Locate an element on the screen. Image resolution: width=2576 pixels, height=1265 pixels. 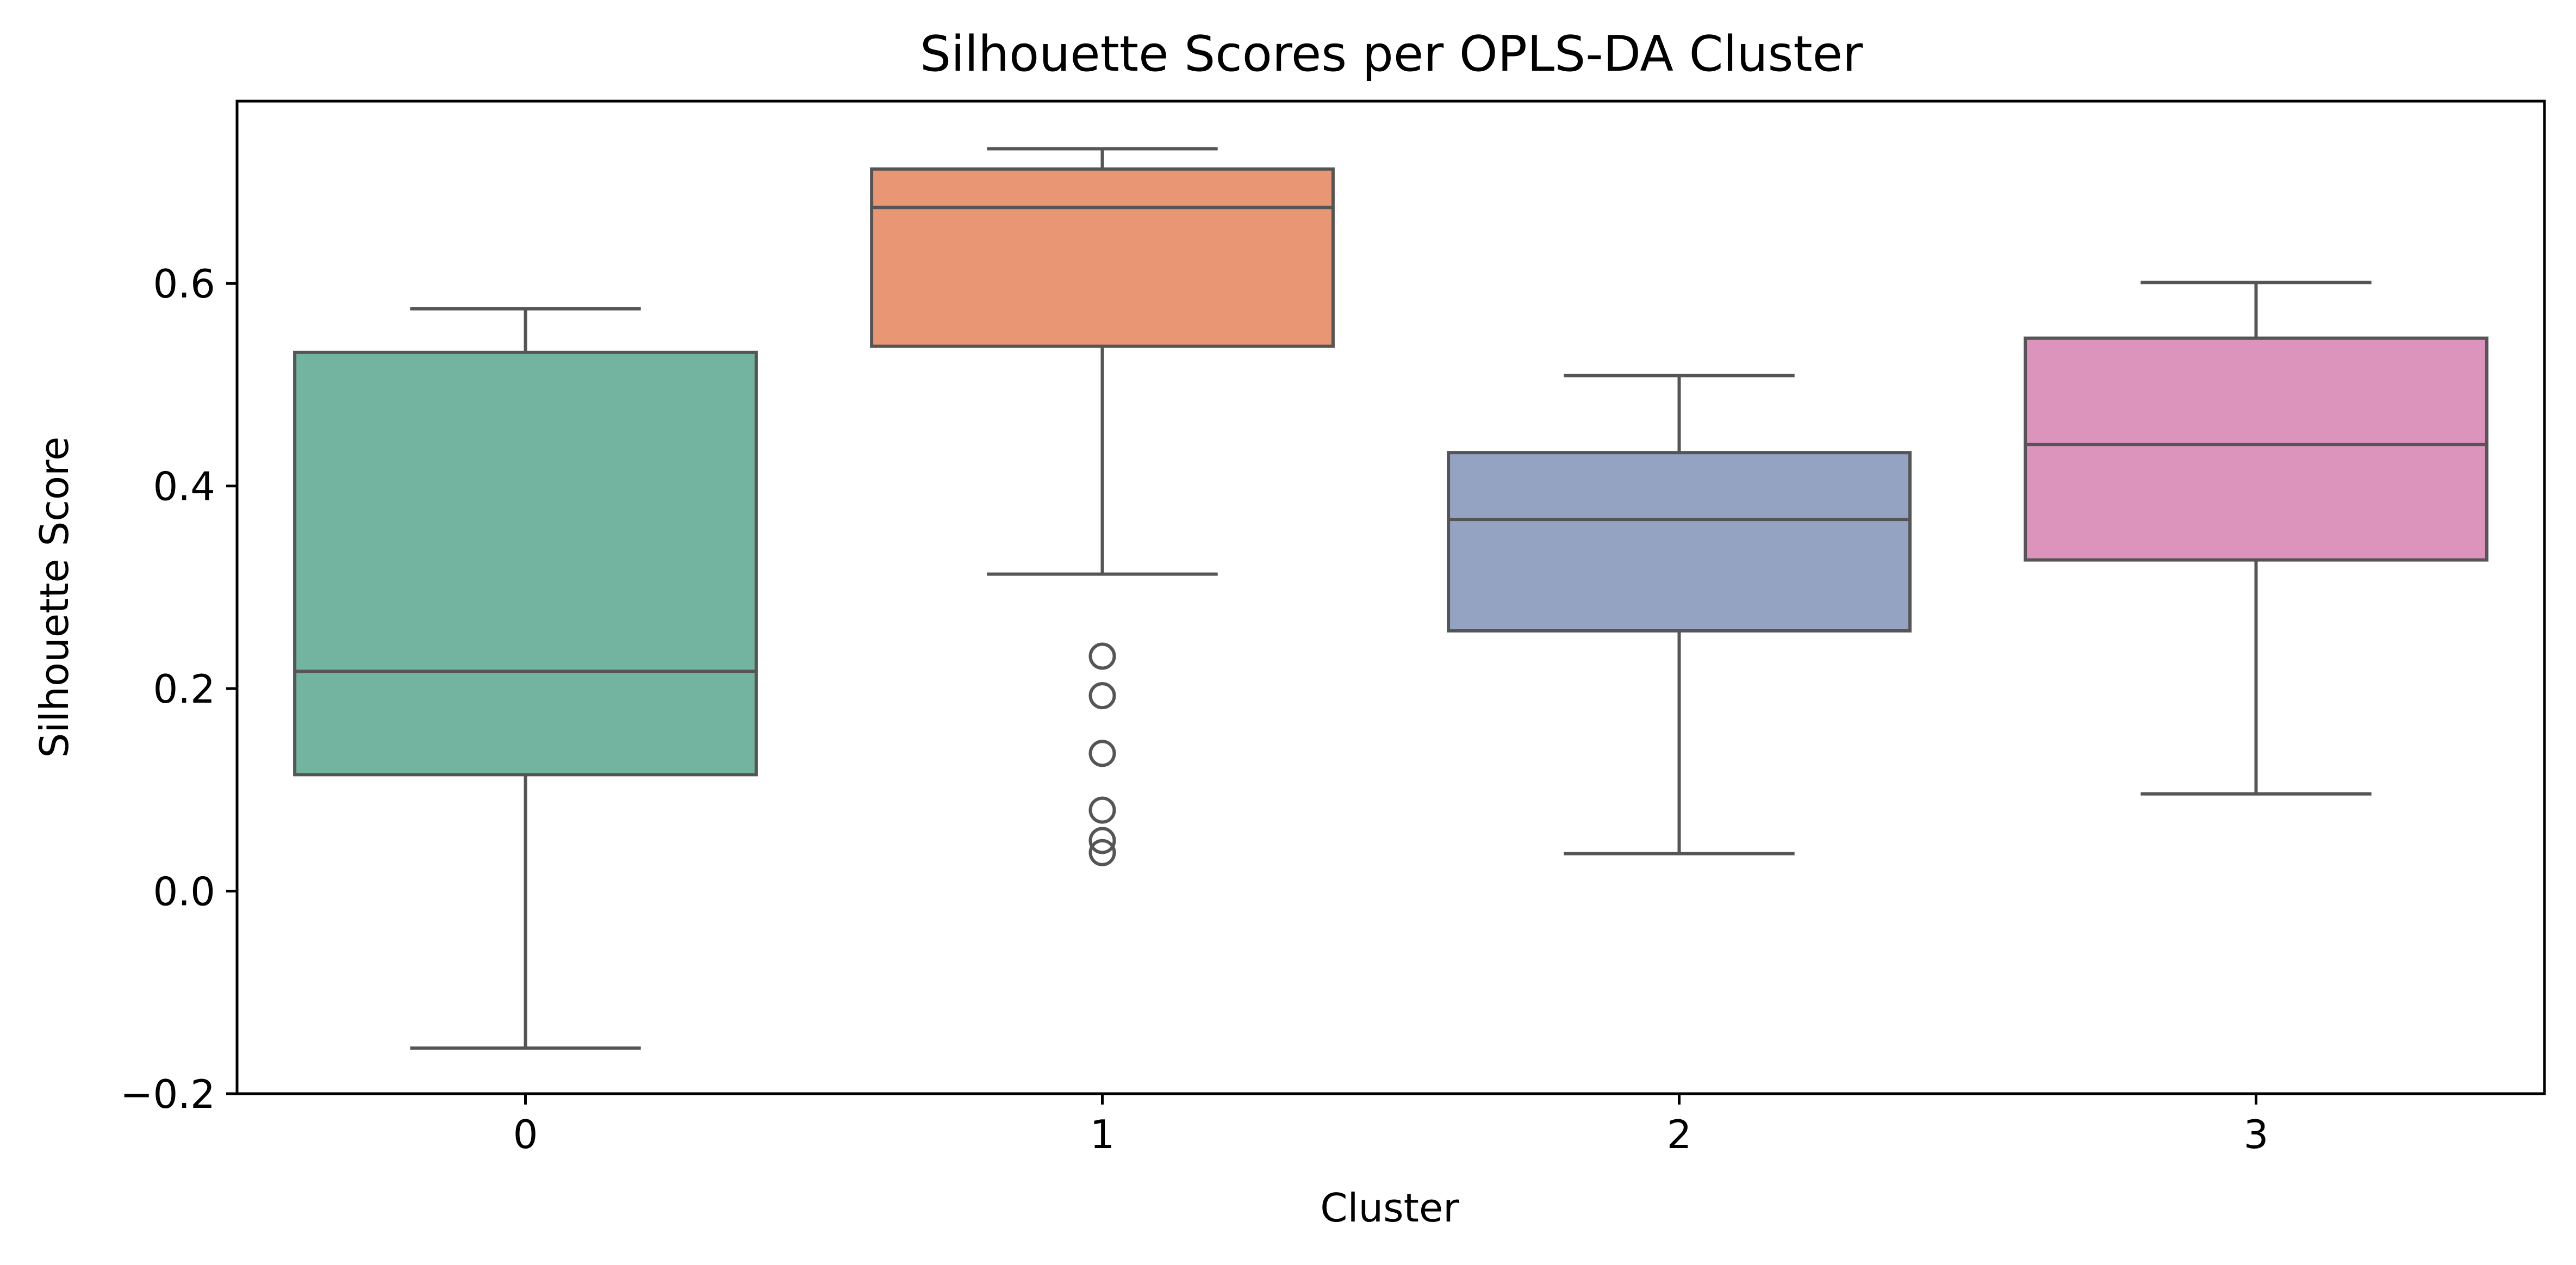
y-tick-label-2: 0.2 is located at coordinates (184, 689).